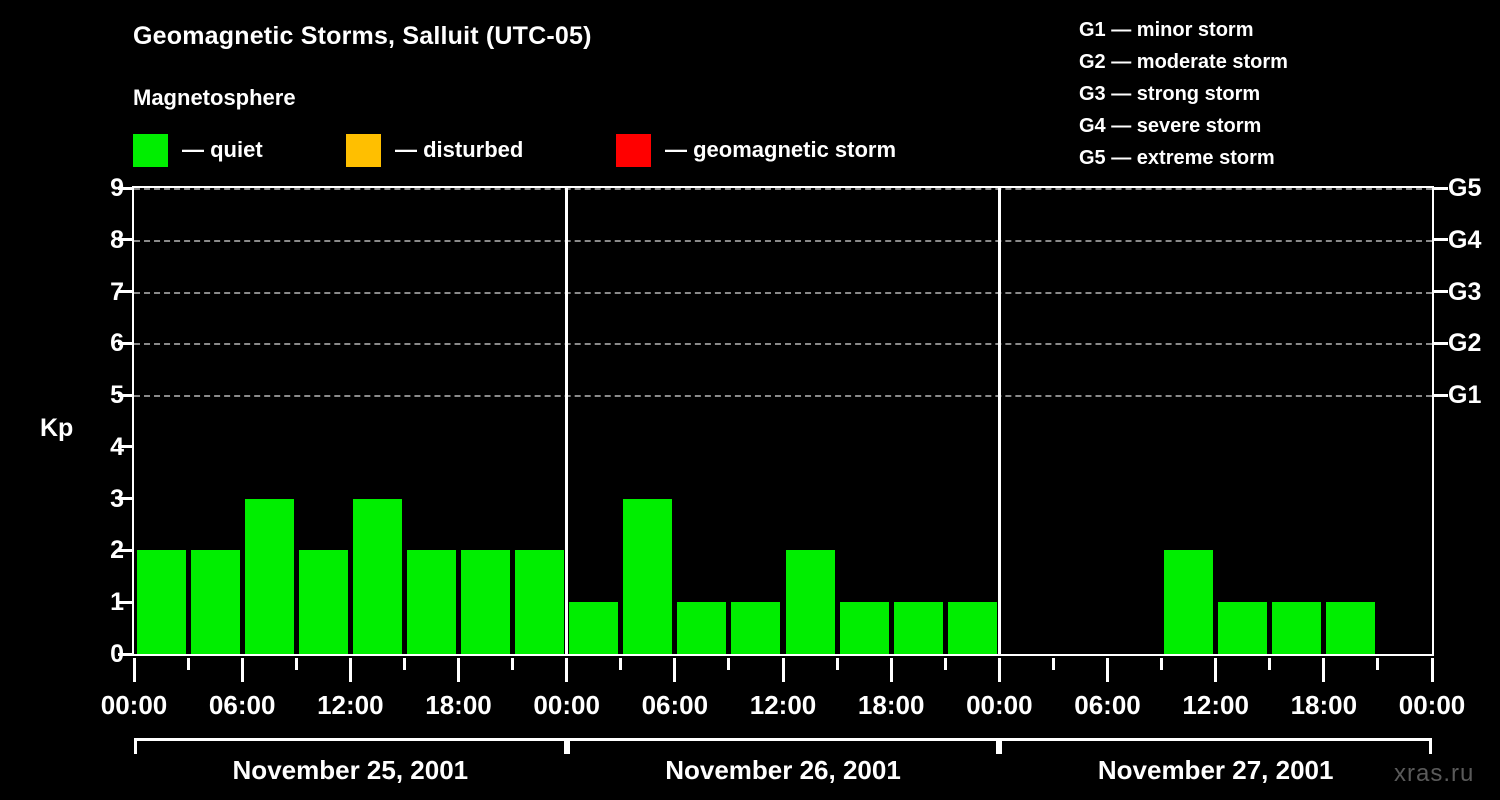 The image size is (1500, 800). I want to click on legend-entry-disturbed: — disturbed, so click(434, 150).